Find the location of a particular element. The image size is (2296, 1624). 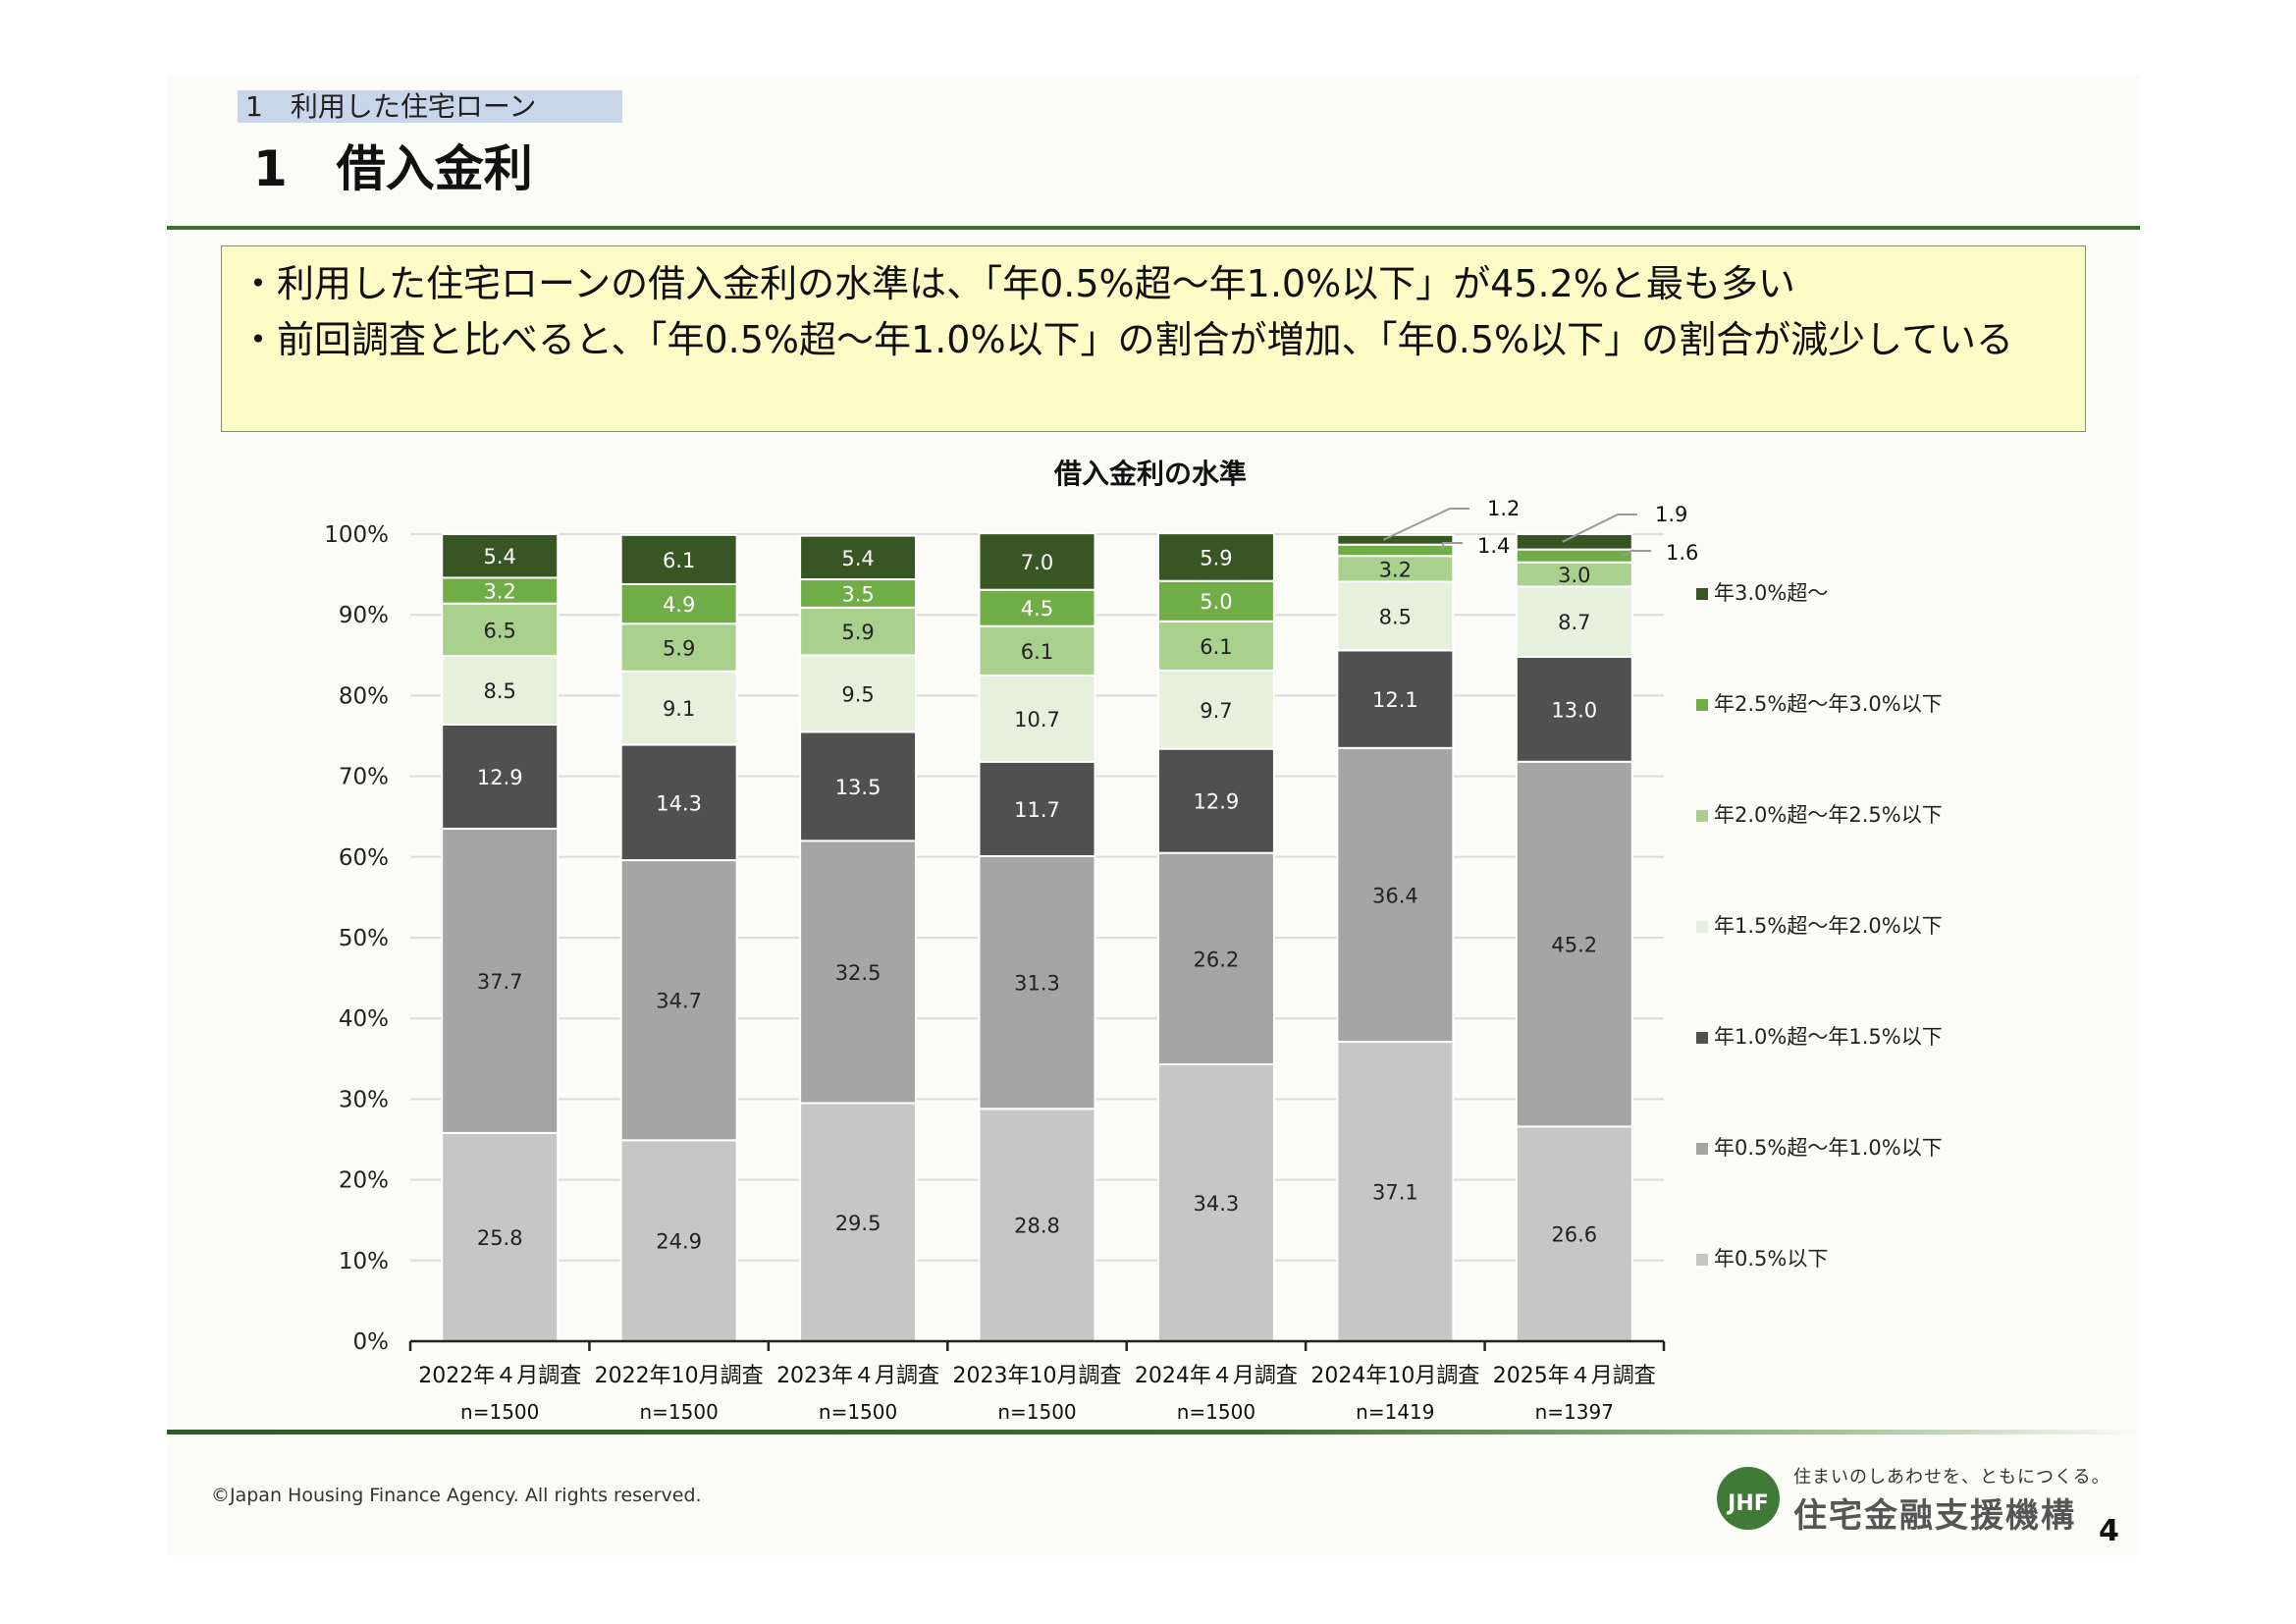

data-label: 37.7 is located at coordinates (500, 982).